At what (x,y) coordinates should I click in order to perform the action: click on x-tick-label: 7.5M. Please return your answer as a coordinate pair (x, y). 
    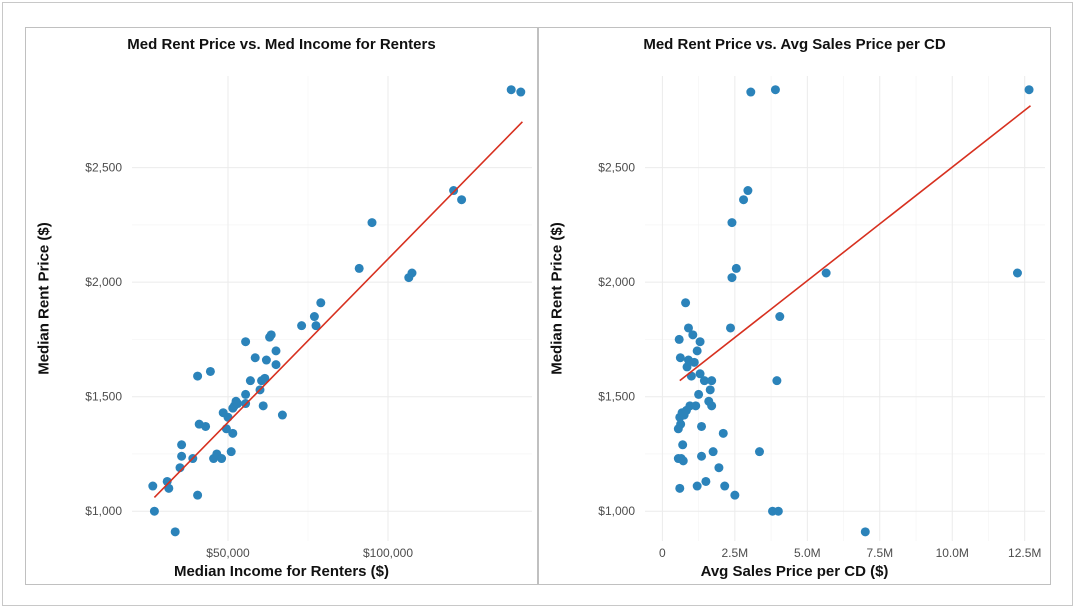
    Looking at the image, I should click on (879, 553).